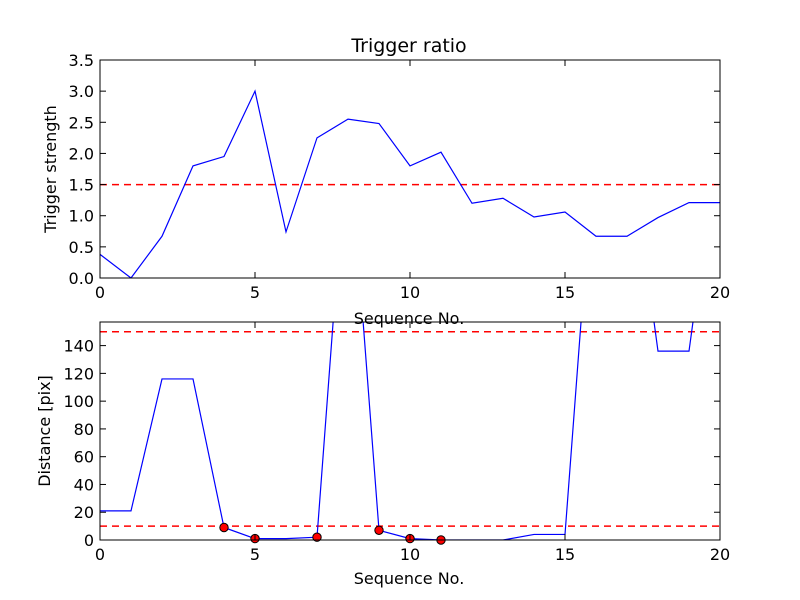 This screenshot has width=800, height=600. Describe the element at coordinates (50, 169) in the screenshot. I see `y-axis-label: Trigger strength` at that location.